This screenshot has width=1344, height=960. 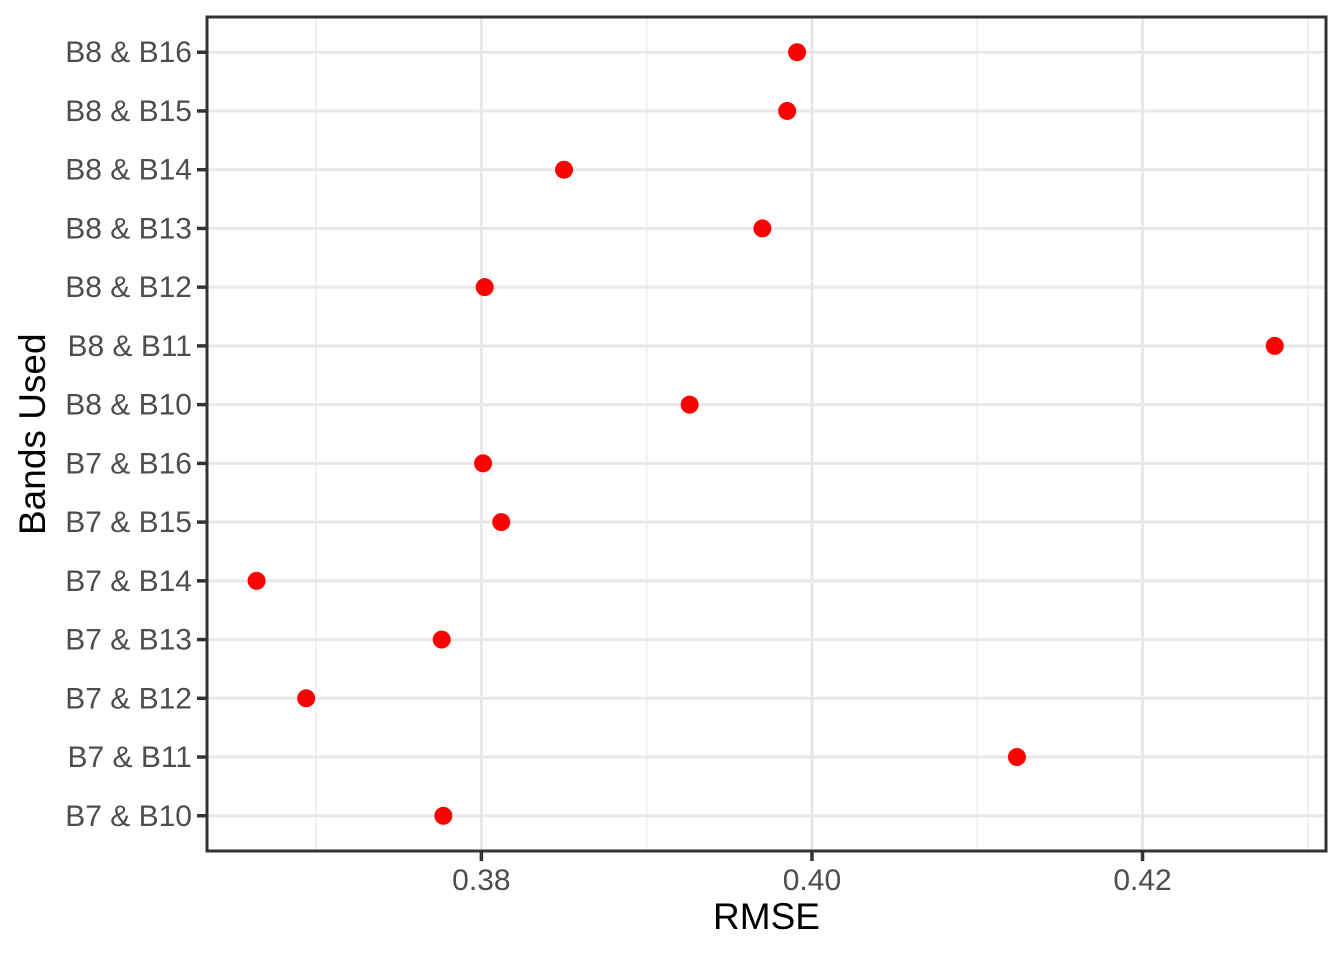 What do you see at coordinates (128, 111) in the screenshot?
I see `y-tick-label: B8 & B15` at bounding box center [128, 111].